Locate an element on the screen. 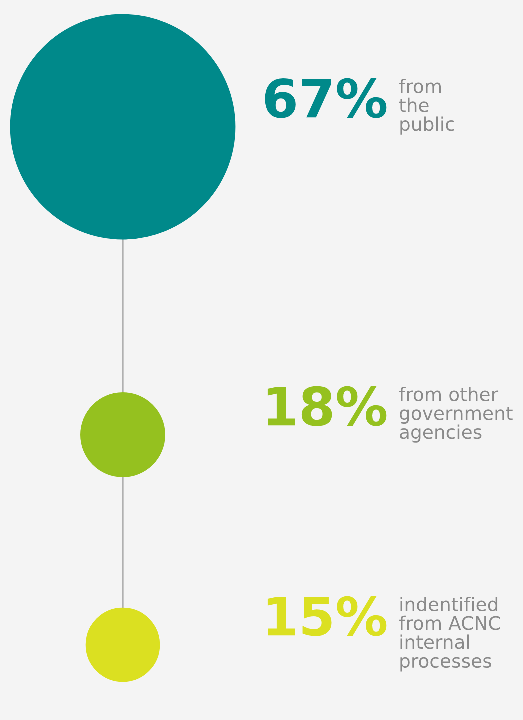  data-label: 15% is located at coordinates (327, 616).